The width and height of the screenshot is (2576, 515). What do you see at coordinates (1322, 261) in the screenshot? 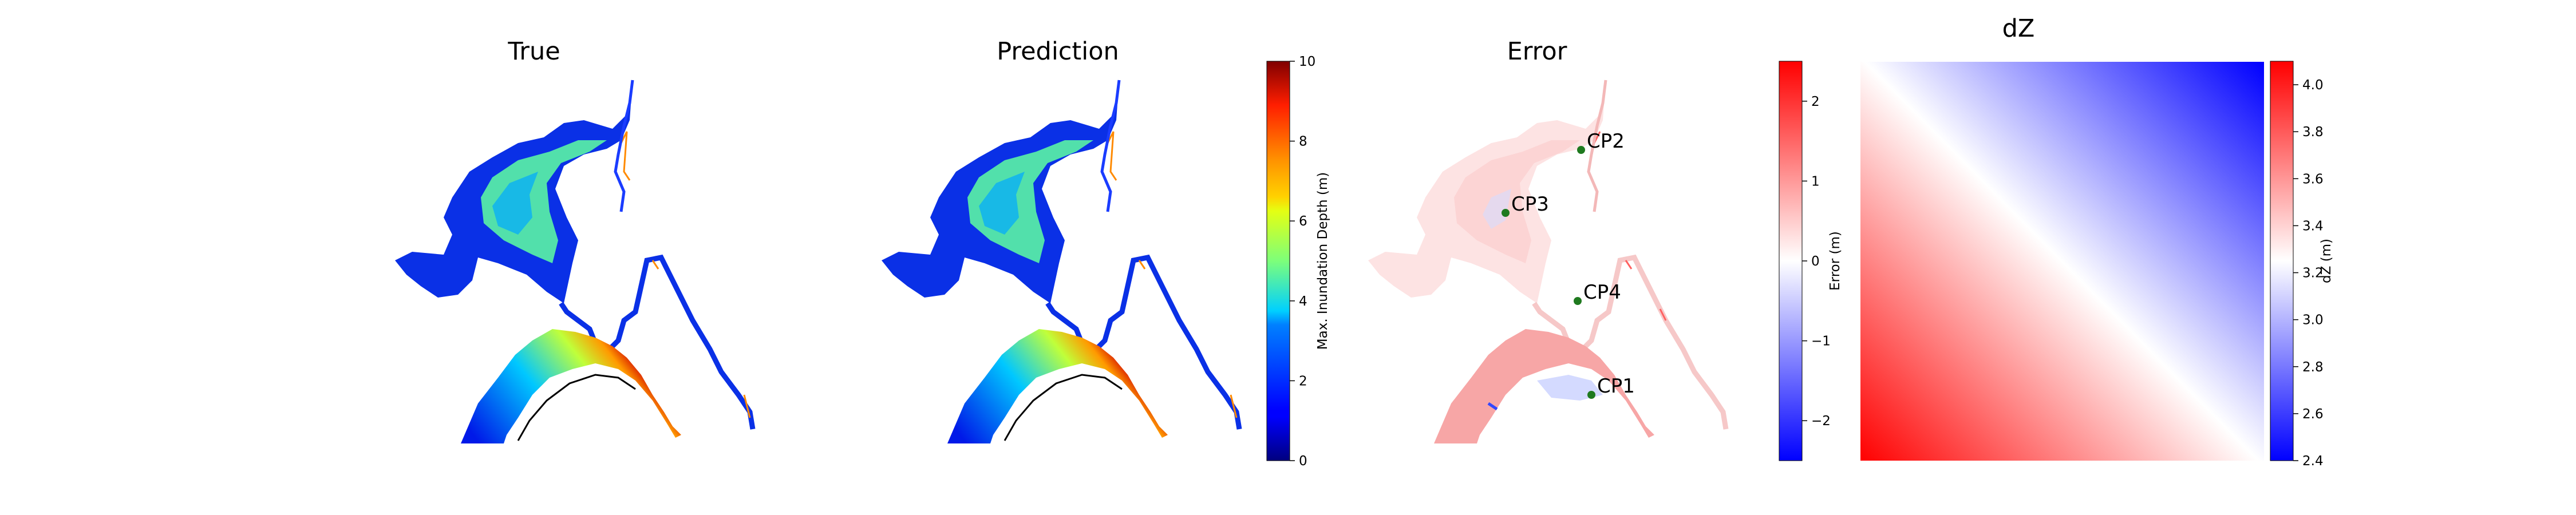
I see `colorbar-depth-label: Max. Inundation Depth (m)` at bounding box center [1322, 261].